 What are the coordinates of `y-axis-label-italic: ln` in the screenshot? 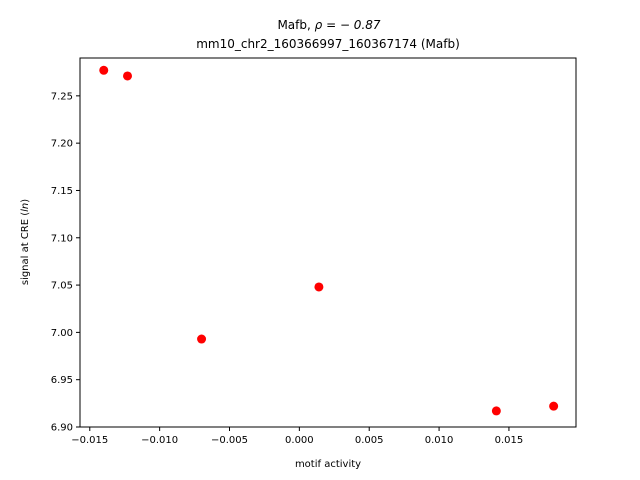 It's located at (25, 207).